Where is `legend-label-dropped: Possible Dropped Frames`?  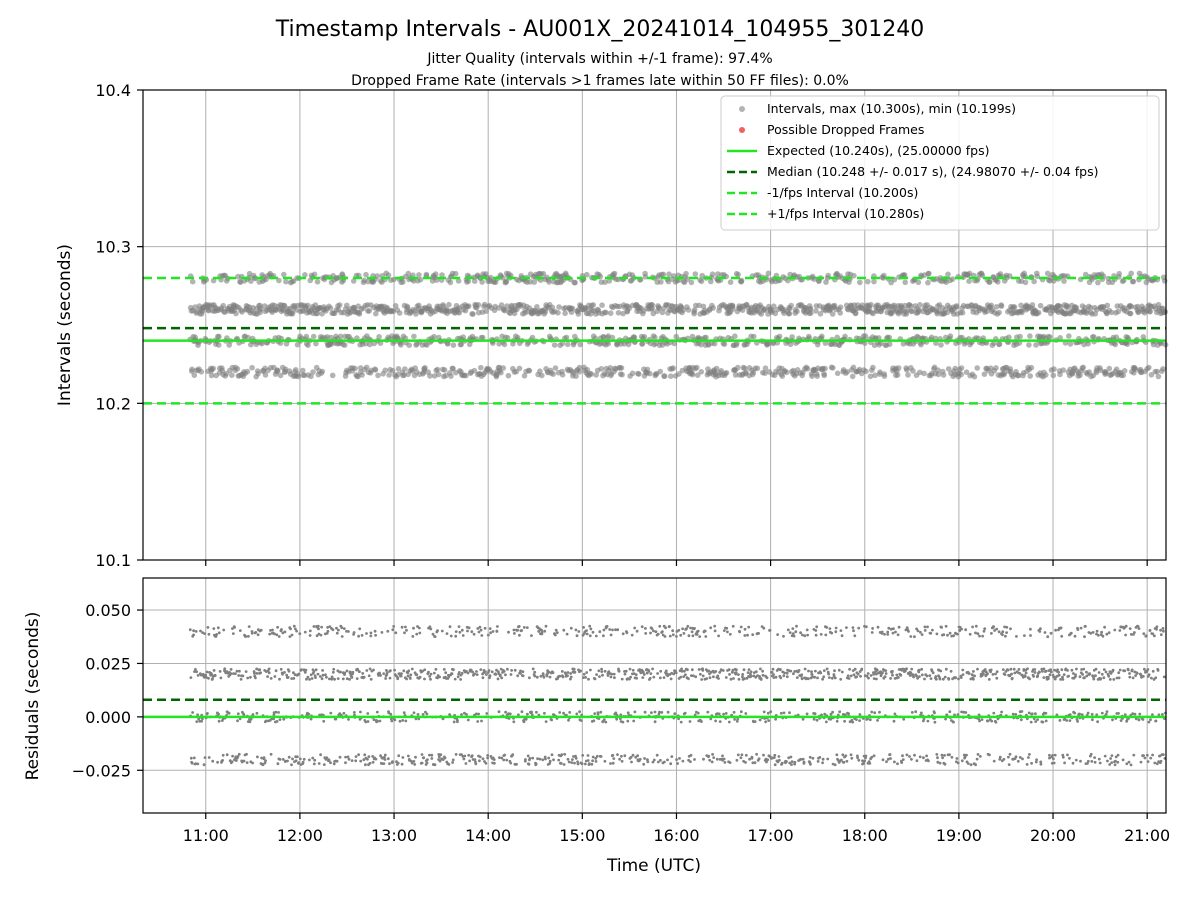
legend-label-dropped: Possible Dropped Frames is located at coordinates (845, 129).